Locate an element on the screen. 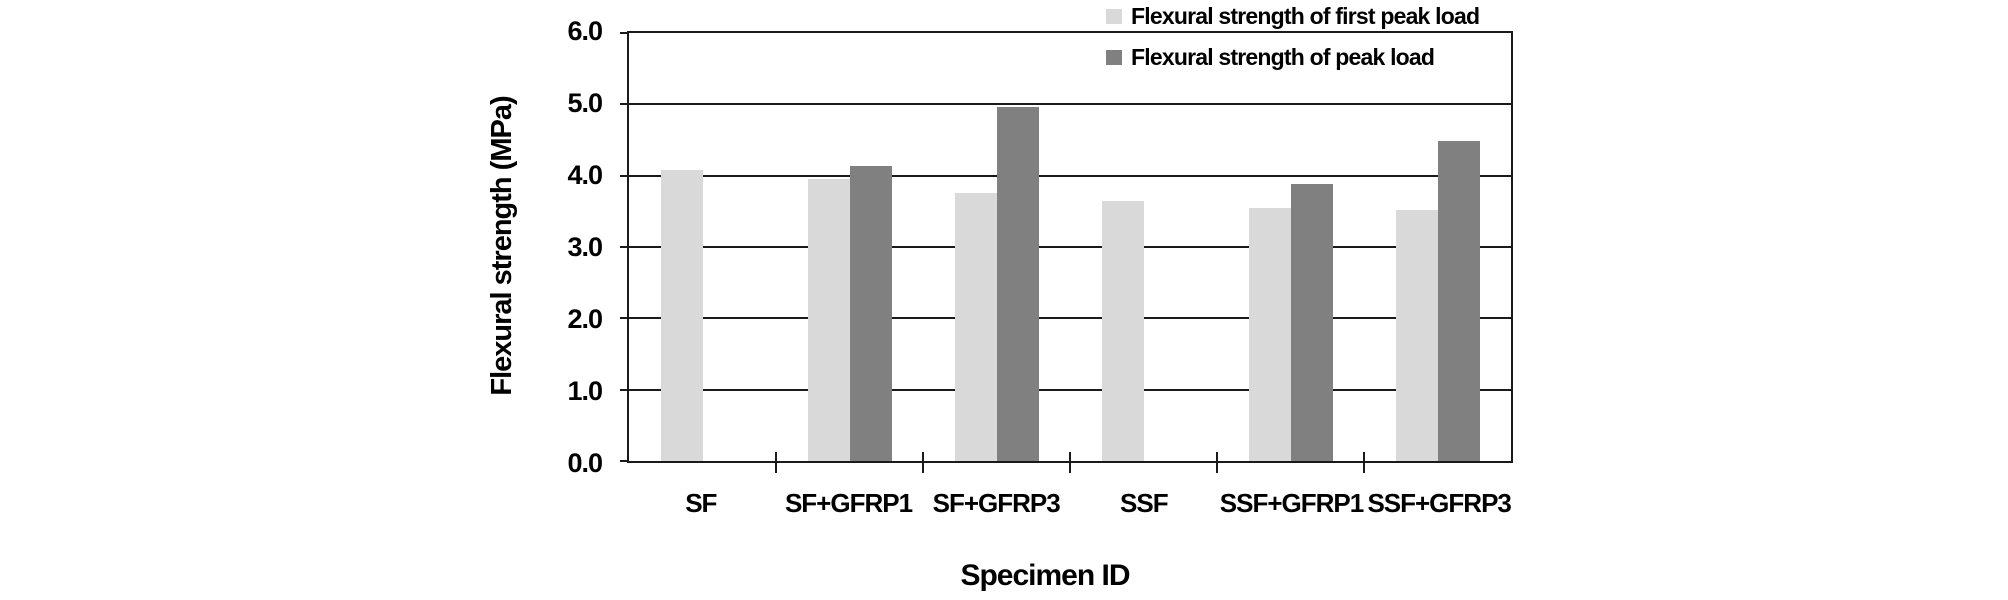  bar-first-peak-SF+GFRP1 is located at coordinates (829, 320).